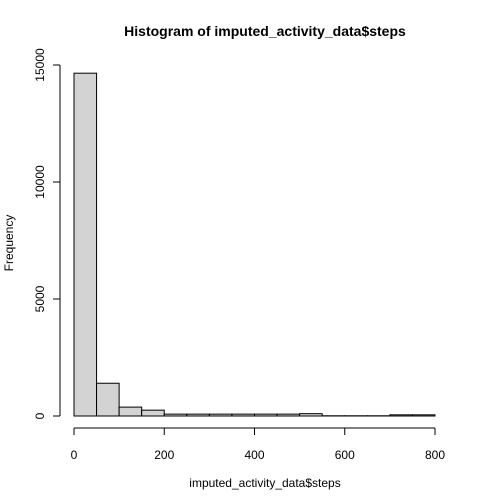 The width and height of the screenshot is (504, 504). Describe the element at coordinates (47, 233) in the screenshot. I see `y-axis: 0 5000 10000 15000` at that location.